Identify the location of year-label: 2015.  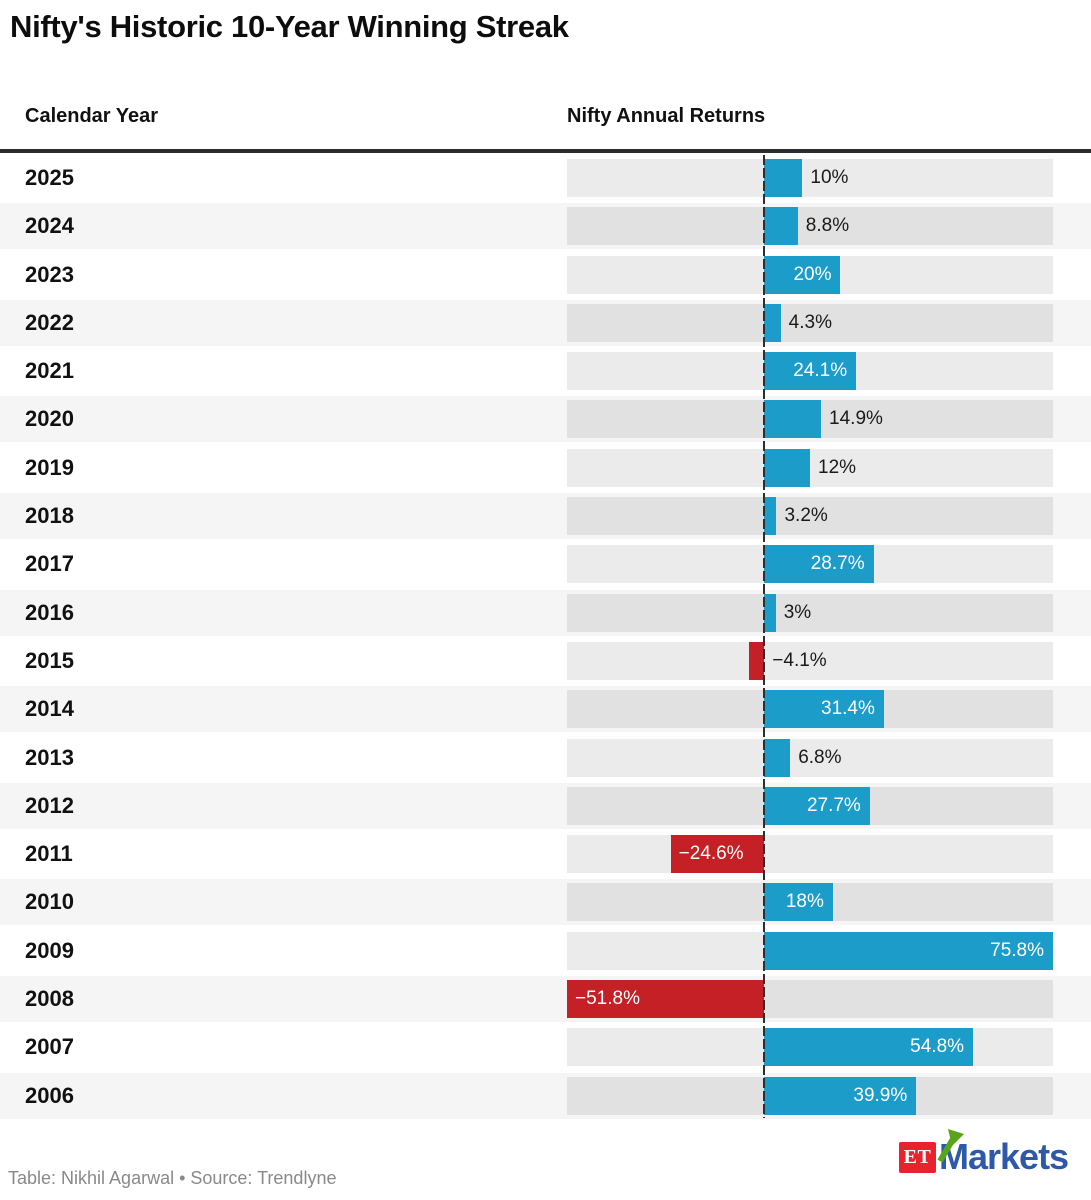
(49, 660).